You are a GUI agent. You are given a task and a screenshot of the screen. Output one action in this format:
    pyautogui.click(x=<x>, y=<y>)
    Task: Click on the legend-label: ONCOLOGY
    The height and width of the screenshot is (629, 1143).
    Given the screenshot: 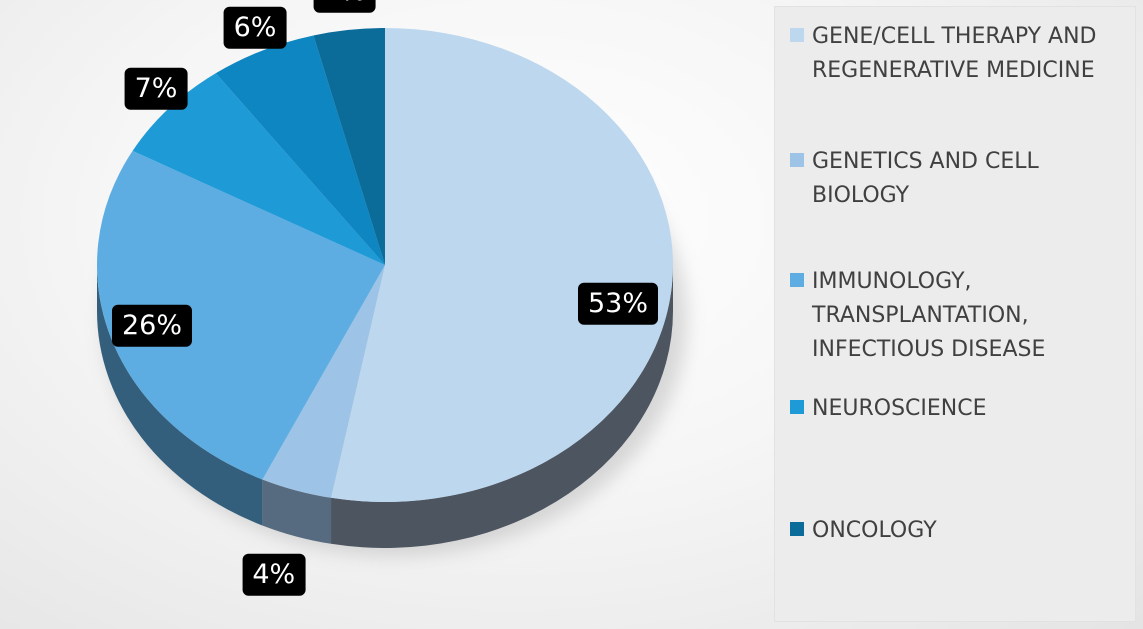 What is the action you would take?
    pyautogui.click(x=874, y=531)
    